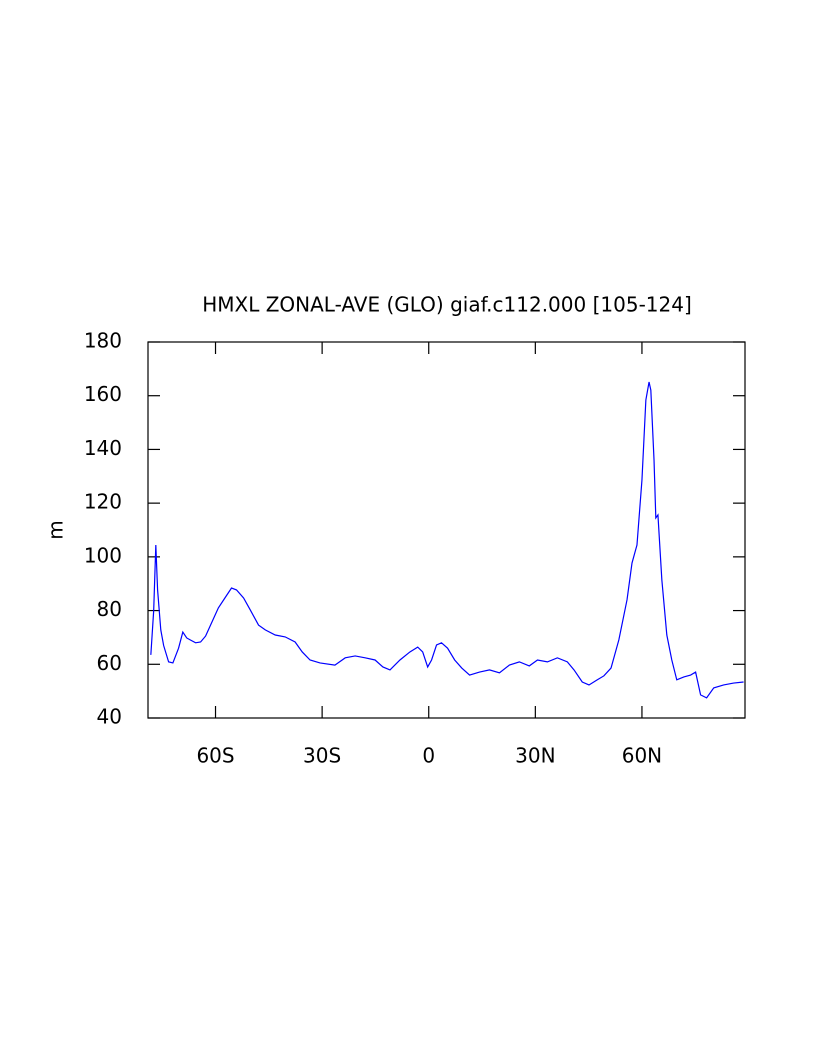 This screenshot has width=818, height=1055. What do you see at coordinates (535, 756) in the screenshot?
I see `x-tick-label: 30N` at bounding box center [535, 756].